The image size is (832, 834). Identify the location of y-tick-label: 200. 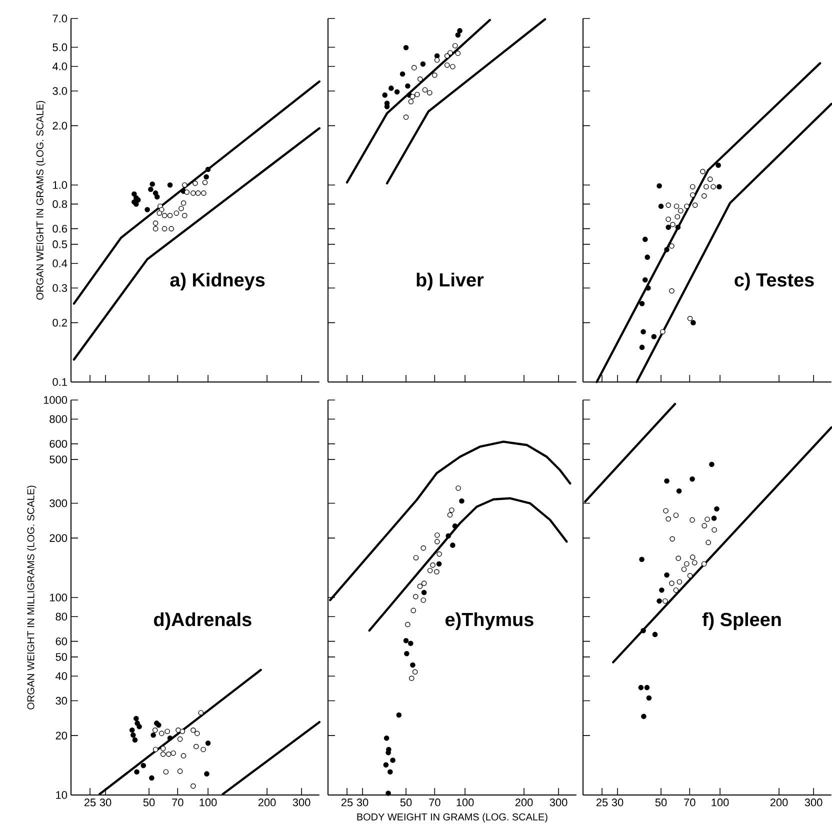
(59, 538).